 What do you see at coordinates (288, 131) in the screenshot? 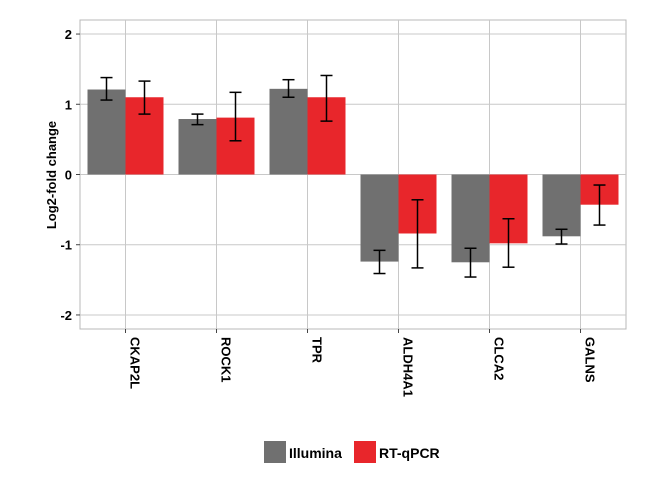
I see `bar-illumina-tpr` at bounding box center [288, 131].